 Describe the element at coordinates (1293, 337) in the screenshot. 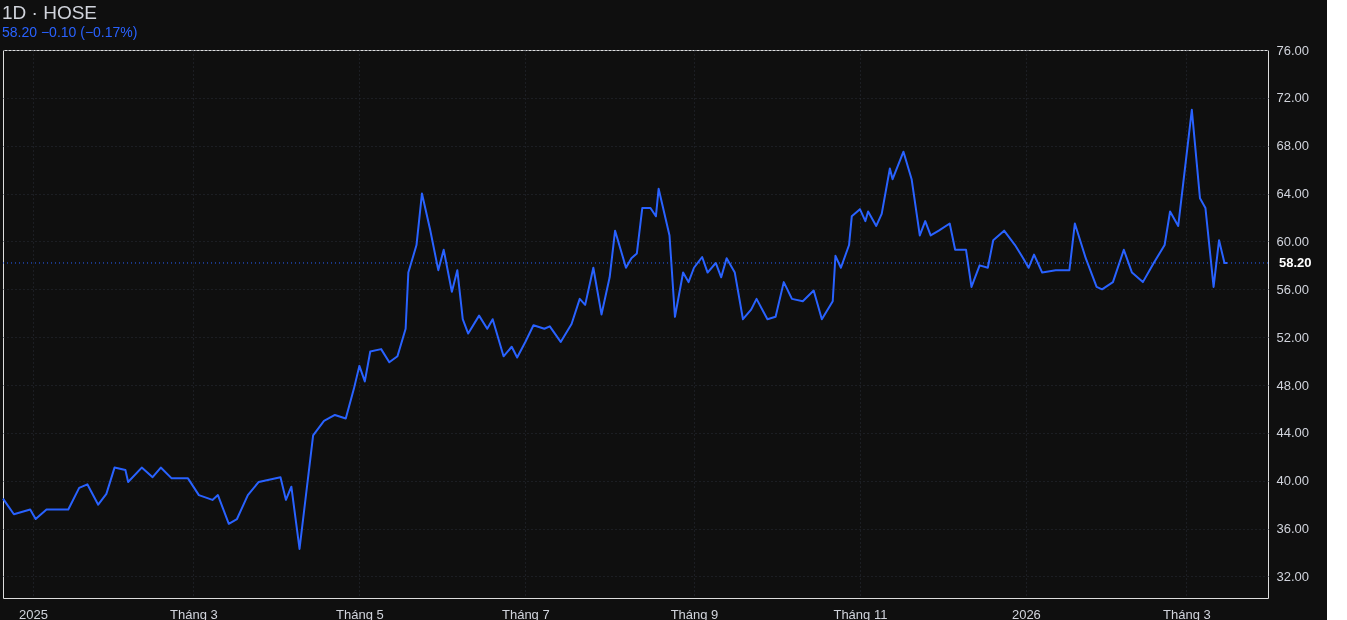

I see `y-tick-label: 52.00` at that location.